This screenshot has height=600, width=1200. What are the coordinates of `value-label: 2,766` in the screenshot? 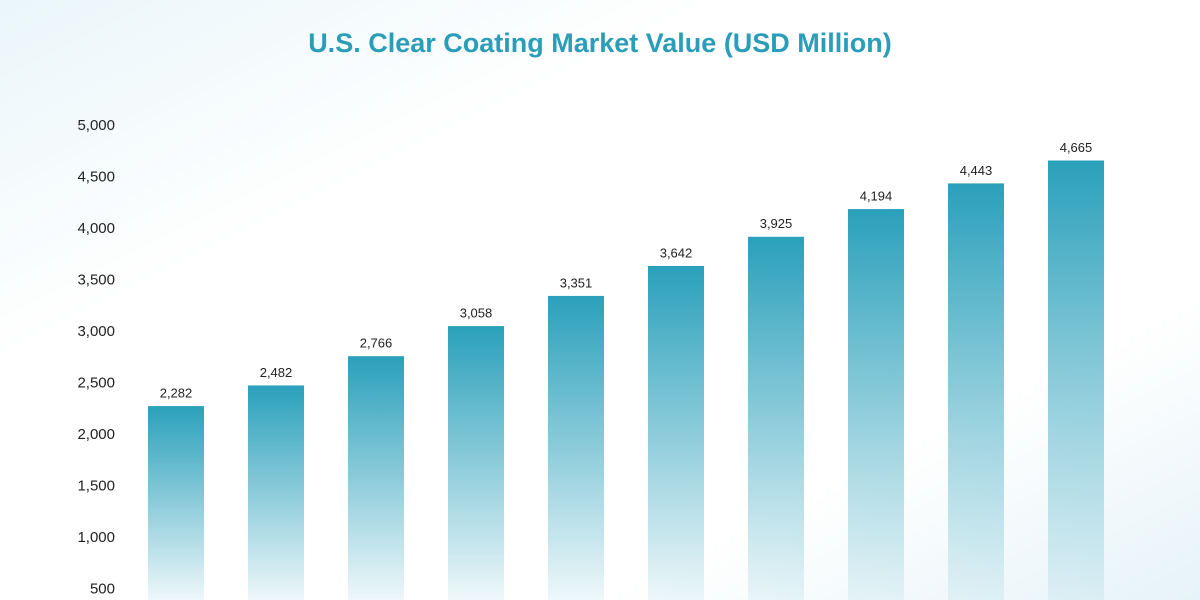 It's located at (376, 343).